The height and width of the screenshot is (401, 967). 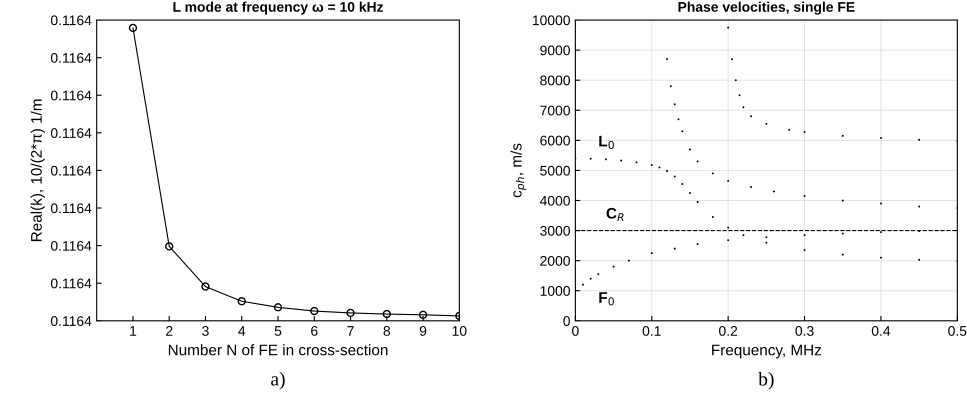 What do you see at coordinates (606, 142) in the screenshot?
I see `annotation: L$_{0}$` at bounding box center [606, 142].